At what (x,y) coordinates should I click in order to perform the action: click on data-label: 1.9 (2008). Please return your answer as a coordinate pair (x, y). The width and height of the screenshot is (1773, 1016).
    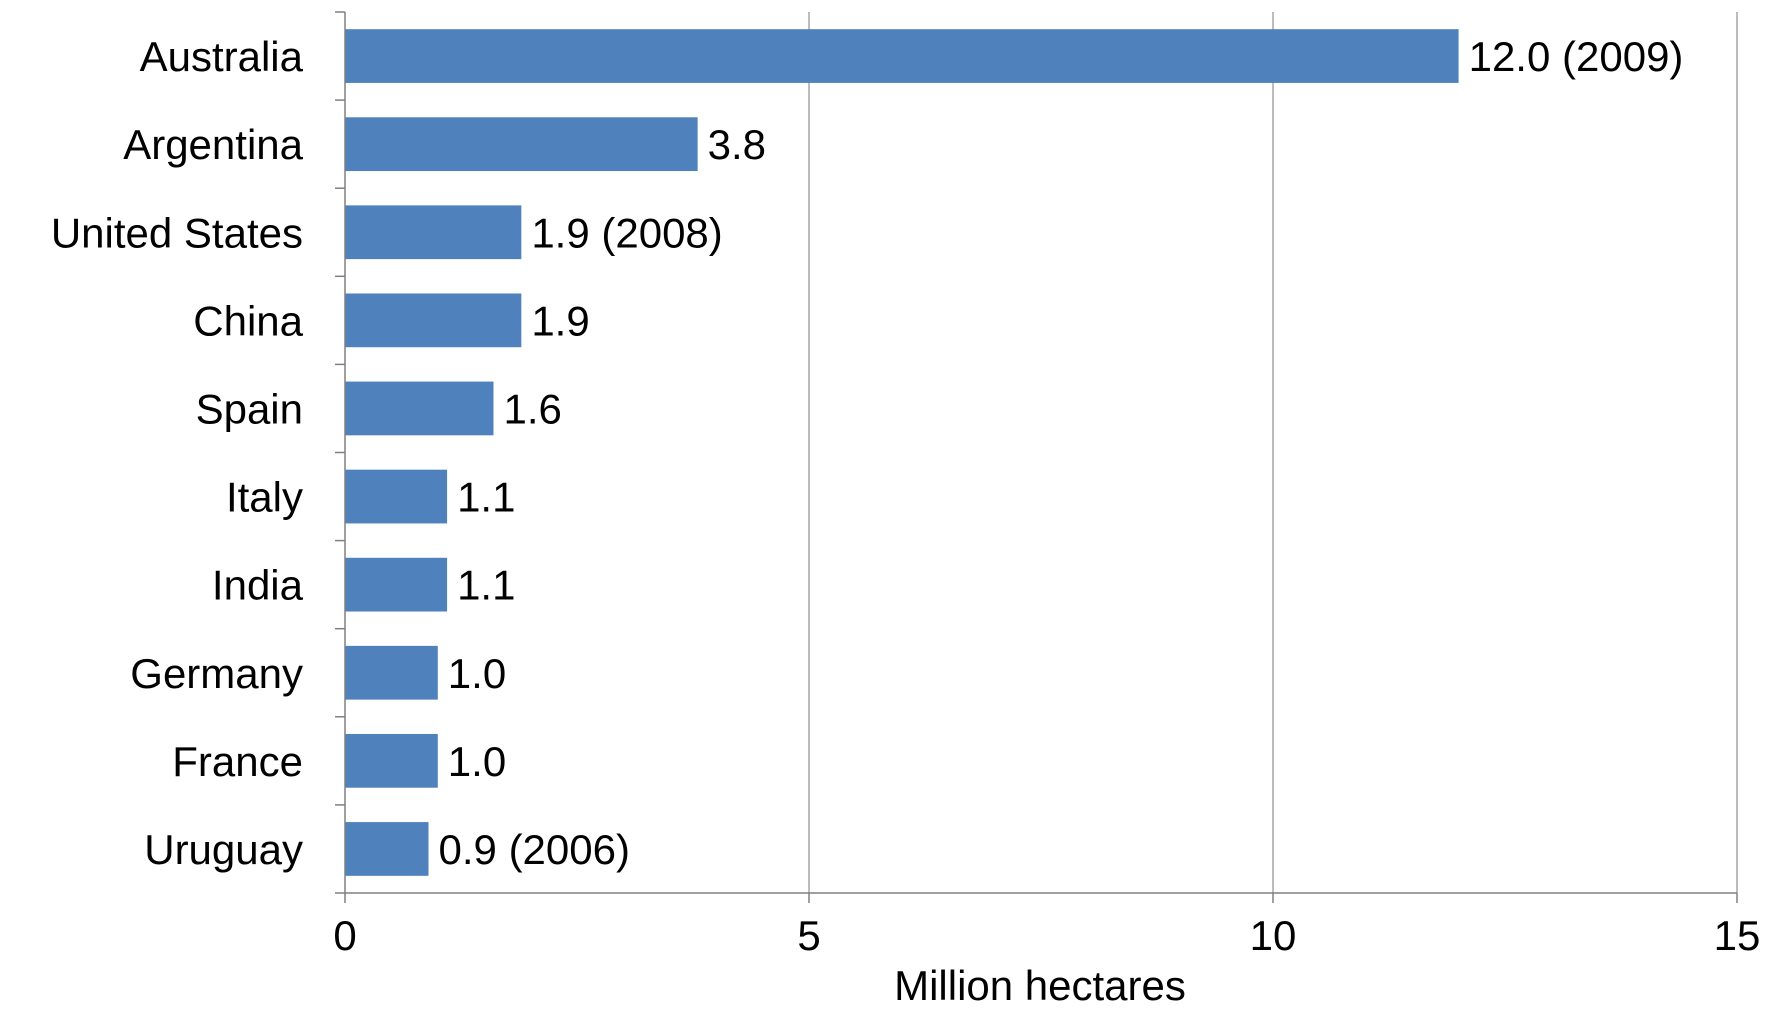
    Looking at the image, I should click on (626, 232).